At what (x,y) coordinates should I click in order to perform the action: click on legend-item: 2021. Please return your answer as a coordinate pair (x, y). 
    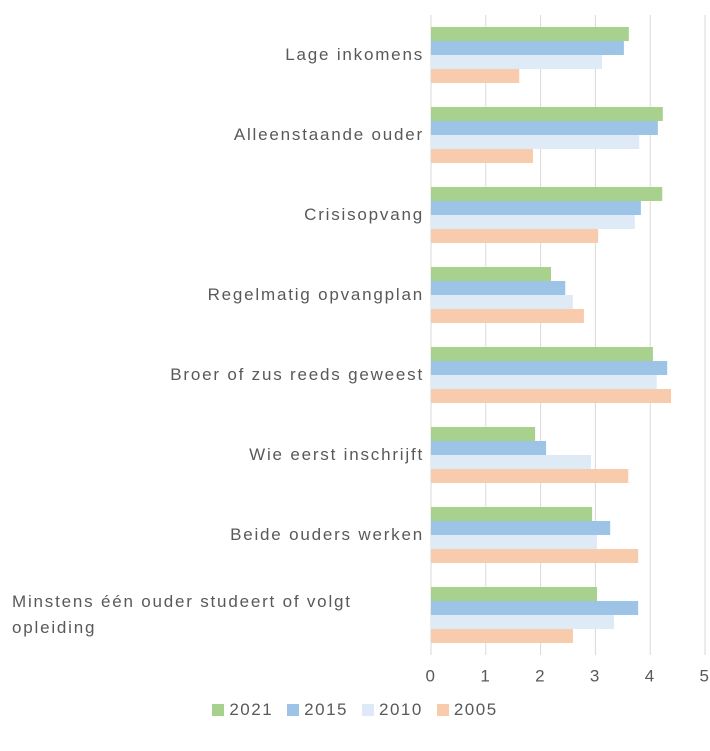
    Looking at the image, I should click on (242, 710).